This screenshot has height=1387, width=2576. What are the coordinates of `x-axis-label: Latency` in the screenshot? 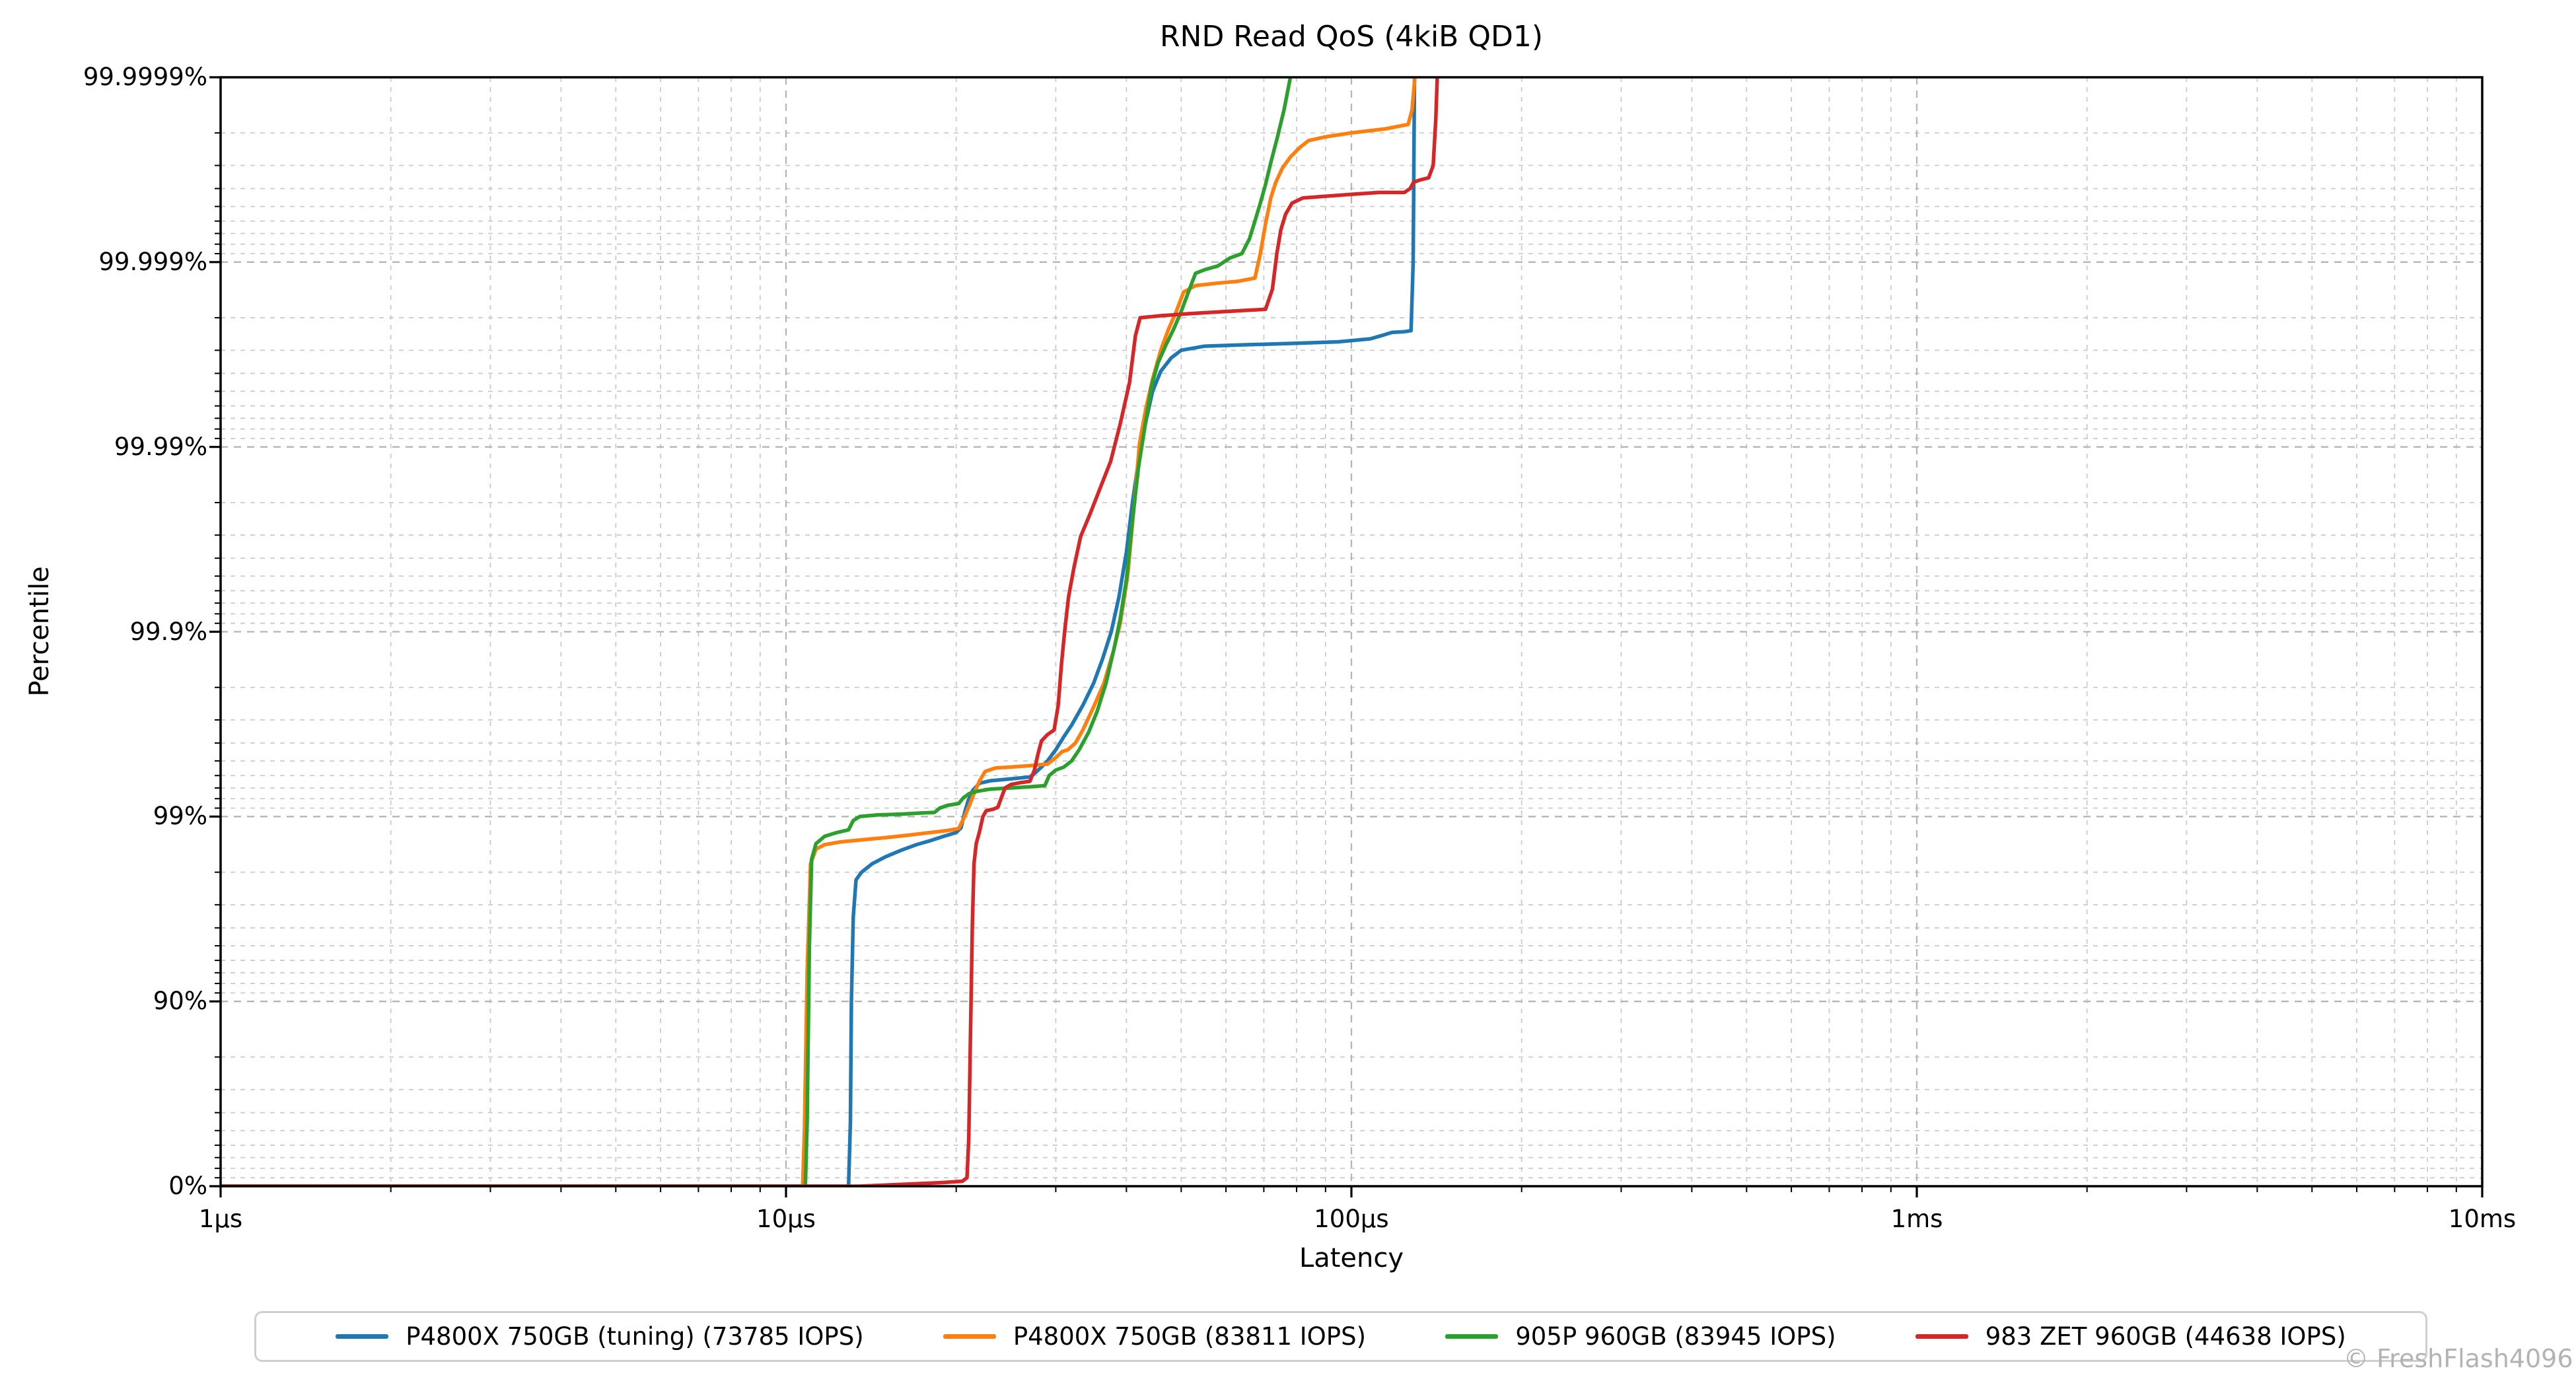 It's located at (1351, 1258).